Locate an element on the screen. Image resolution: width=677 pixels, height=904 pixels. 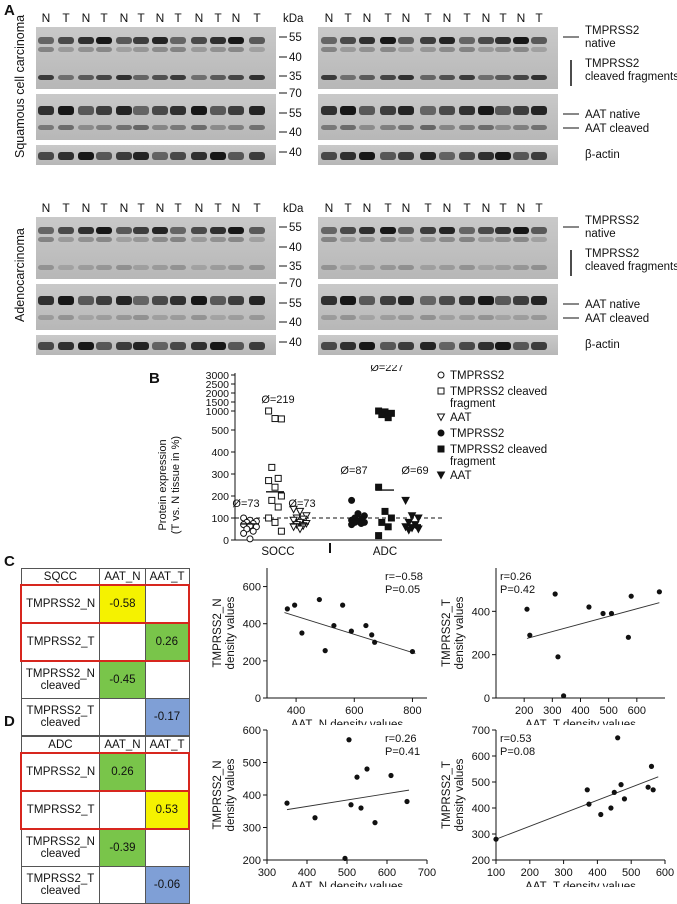
y-axis-label: density values is located at coordinates (231, 632).